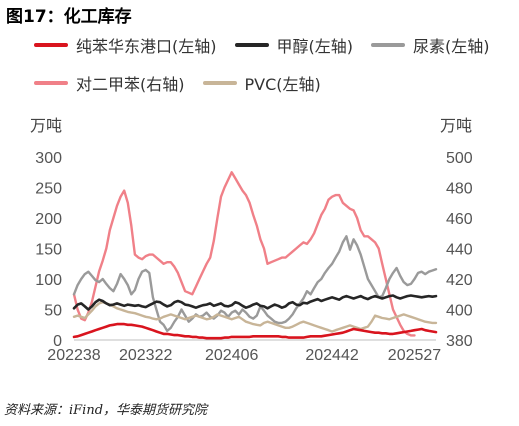 This screenshot has height=426, width=519. I want to click on right-tick-label: 440, so click(459, 250).